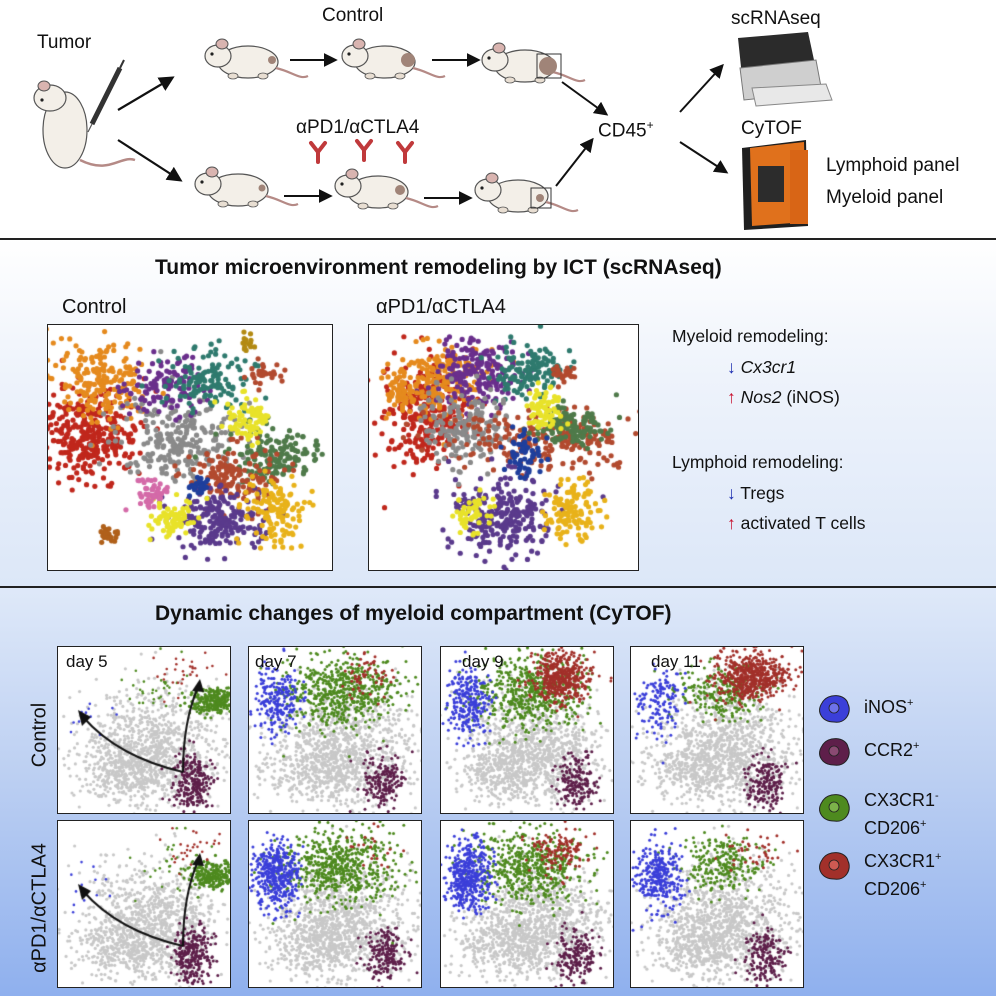 The image size is (996, 996). I want to click on cytof-instrument-icon, so click(775, 185).